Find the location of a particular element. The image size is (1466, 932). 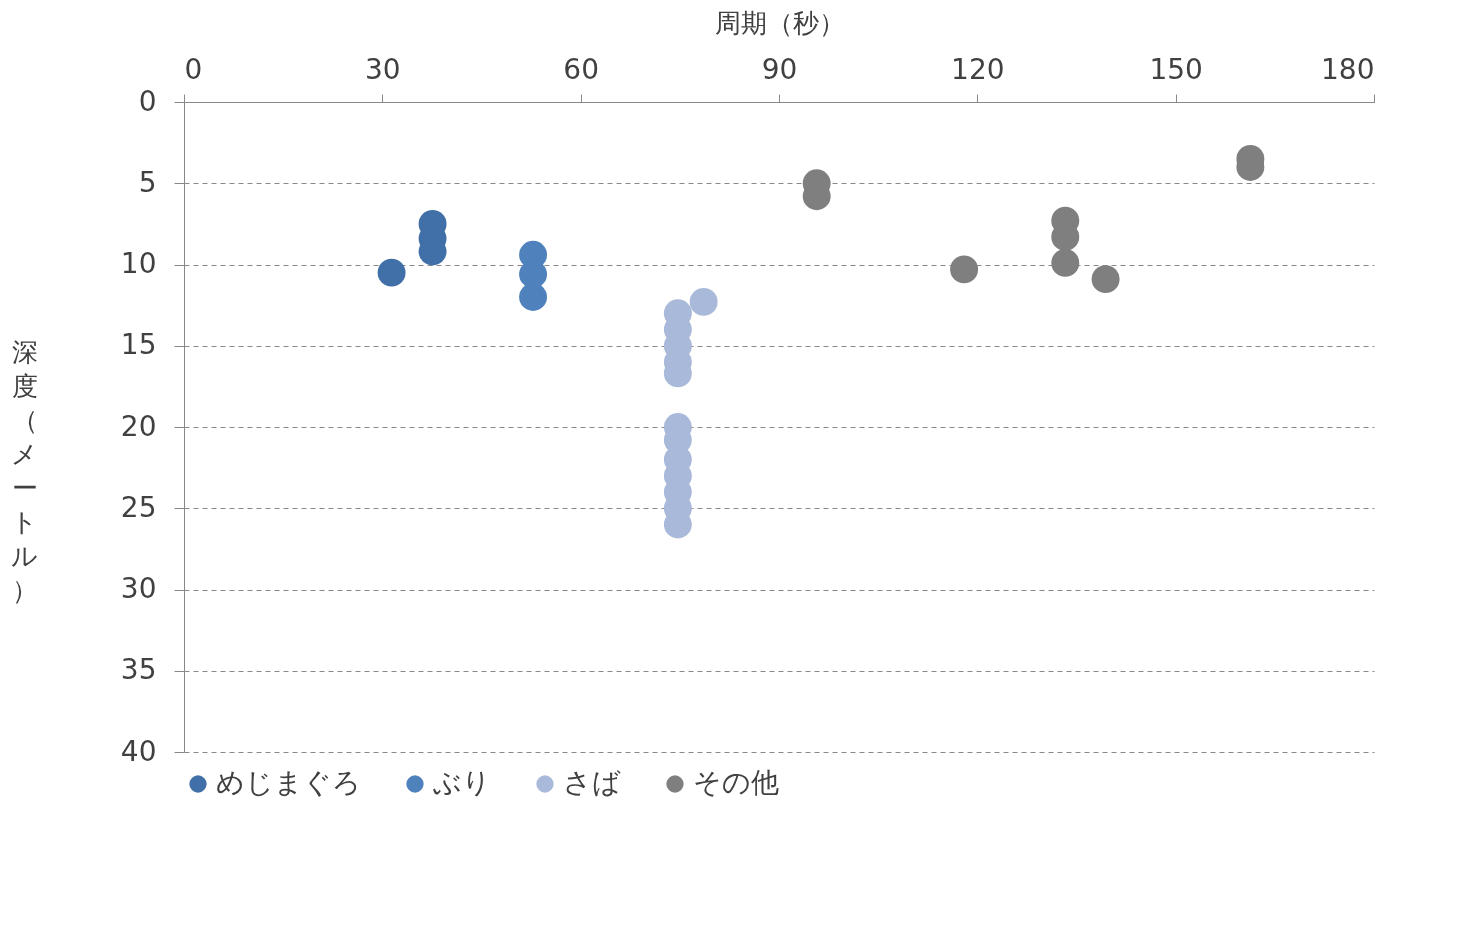

legend-label: さば is located at coordinates (592, 782).